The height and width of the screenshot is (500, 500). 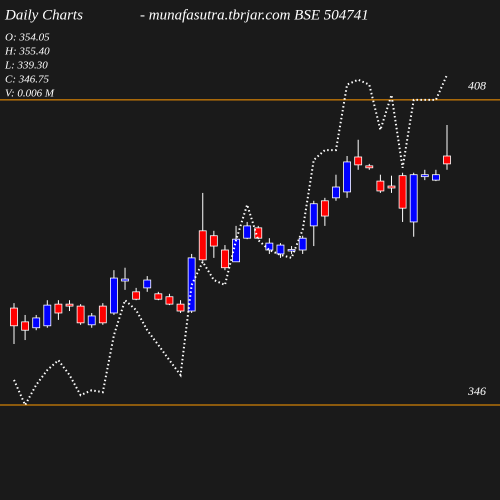 What do you see at coordinates (26, 66) in the screenshot?
I see `ohlc-info: L: 339.30` at bounding box center [26, 66].